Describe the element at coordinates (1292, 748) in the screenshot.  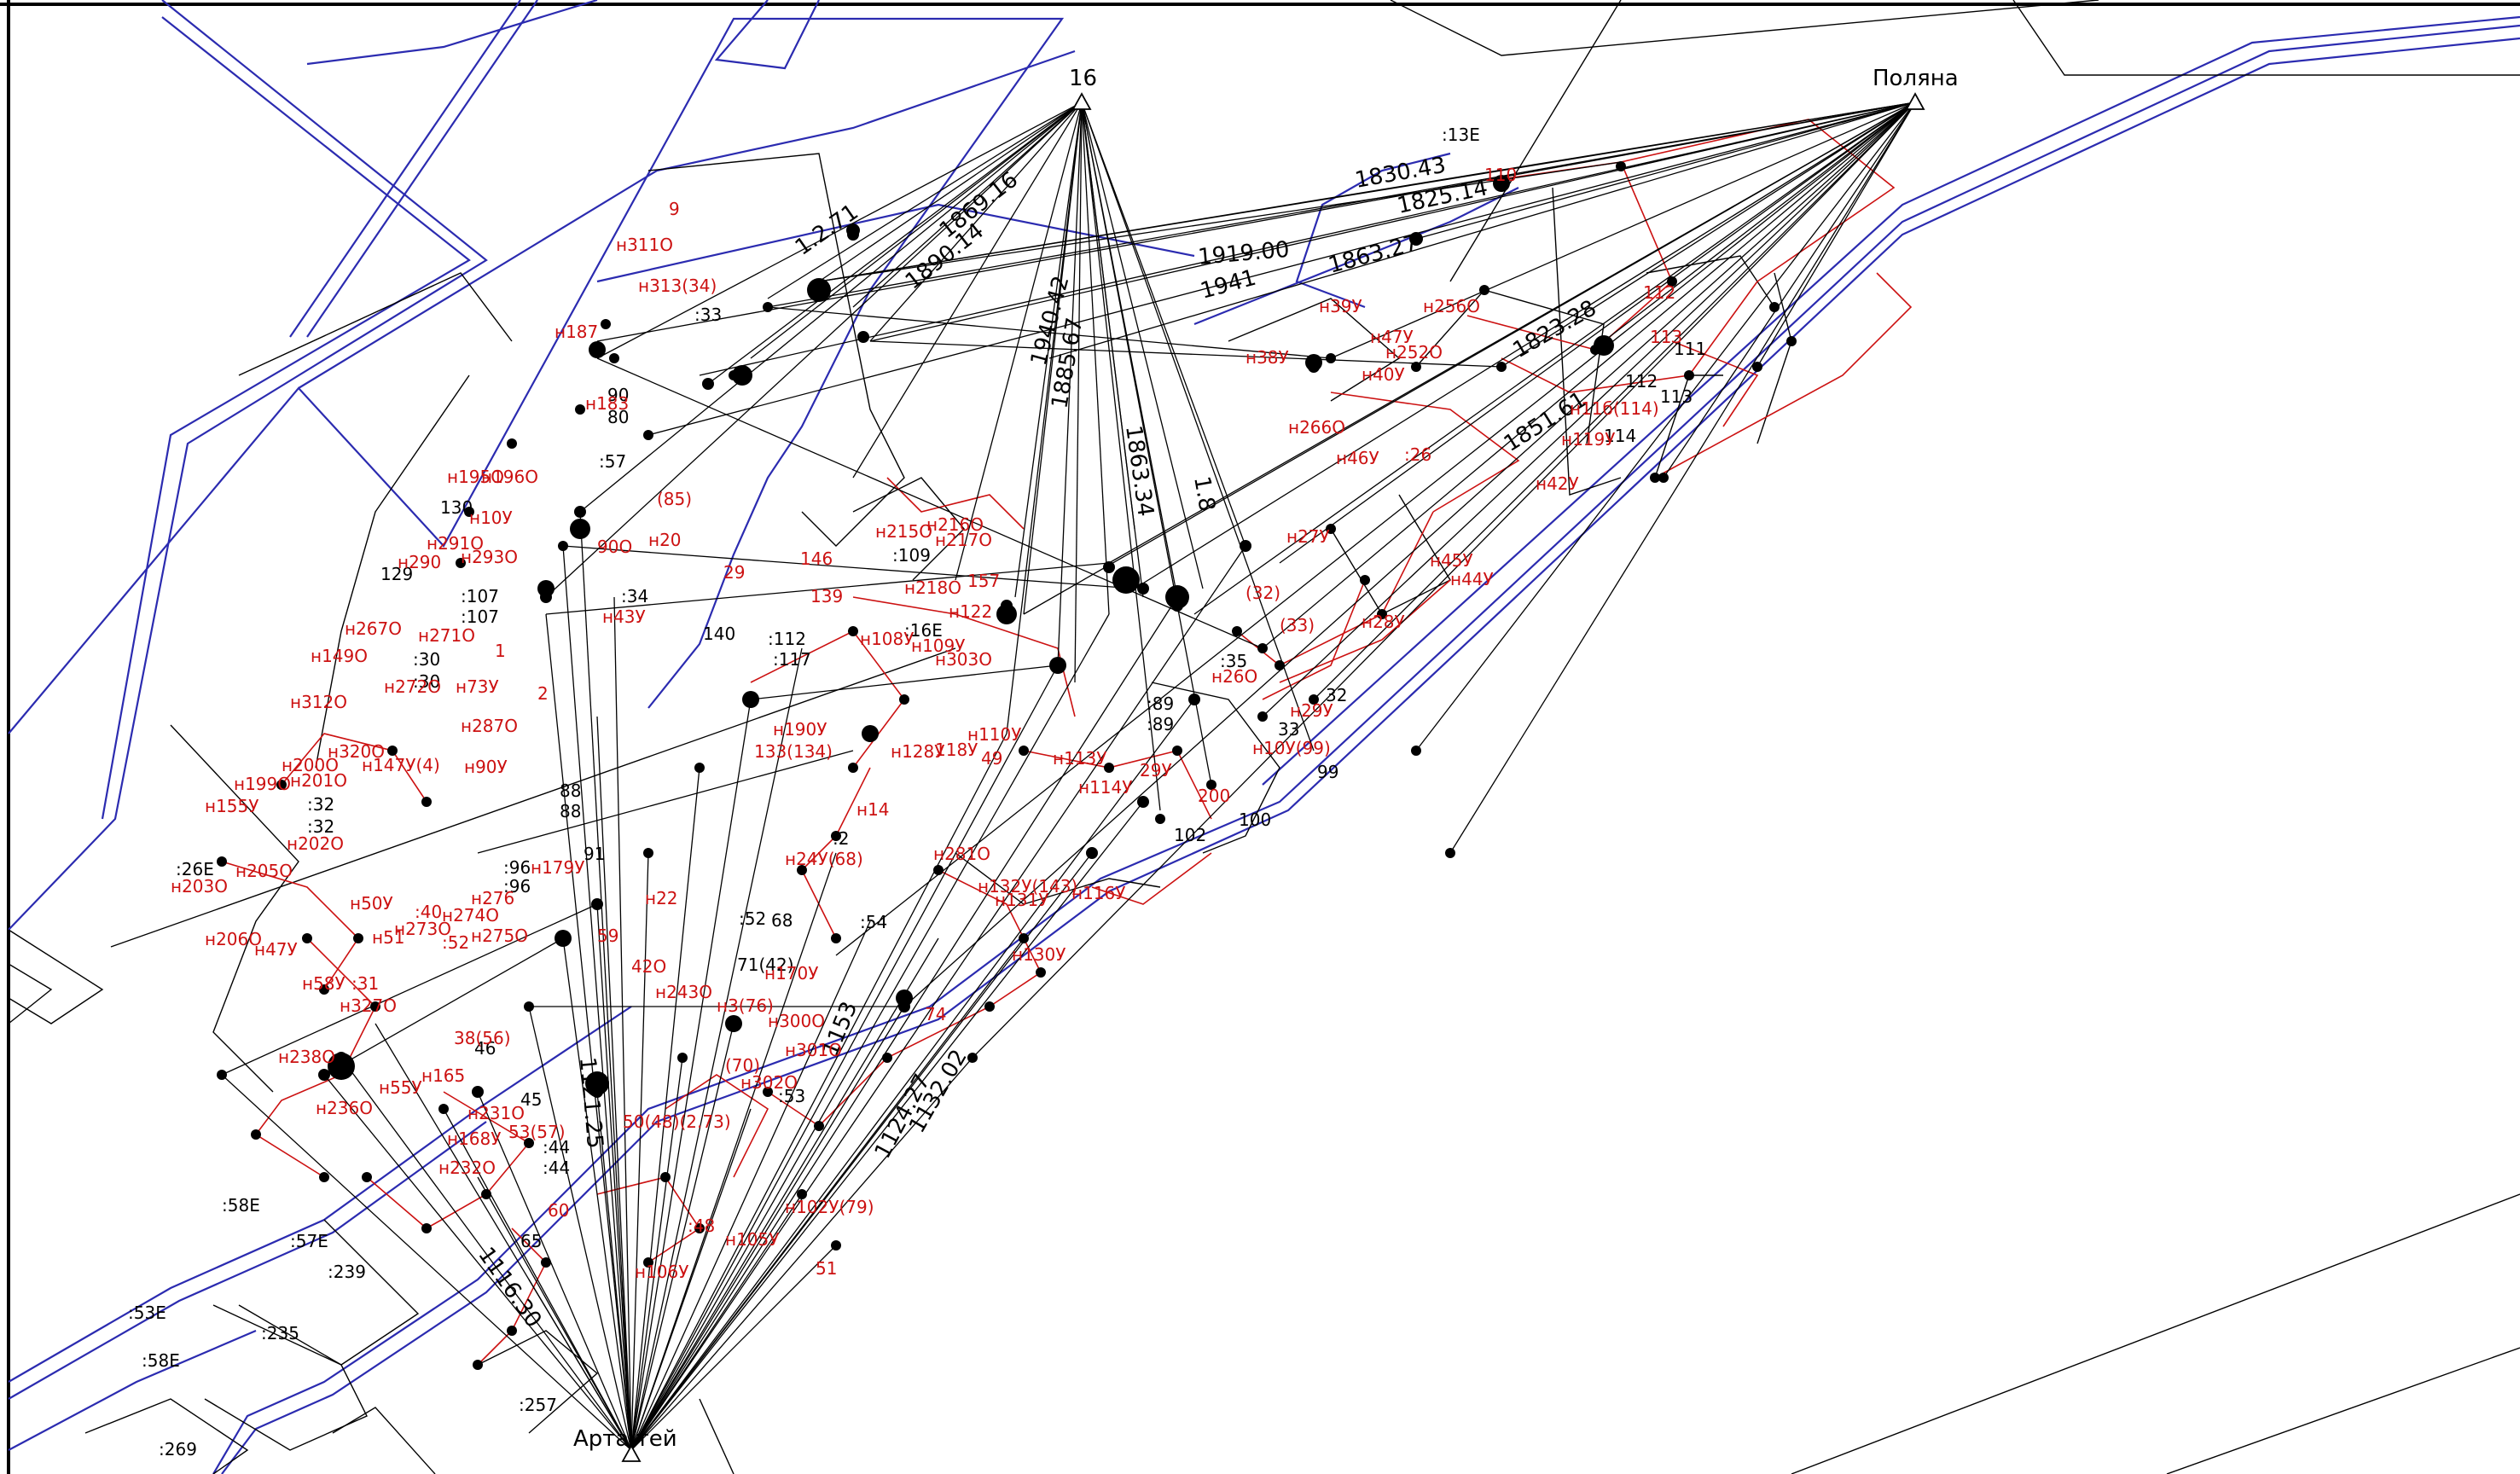
I see `point-label: н10У(99)` at that location.